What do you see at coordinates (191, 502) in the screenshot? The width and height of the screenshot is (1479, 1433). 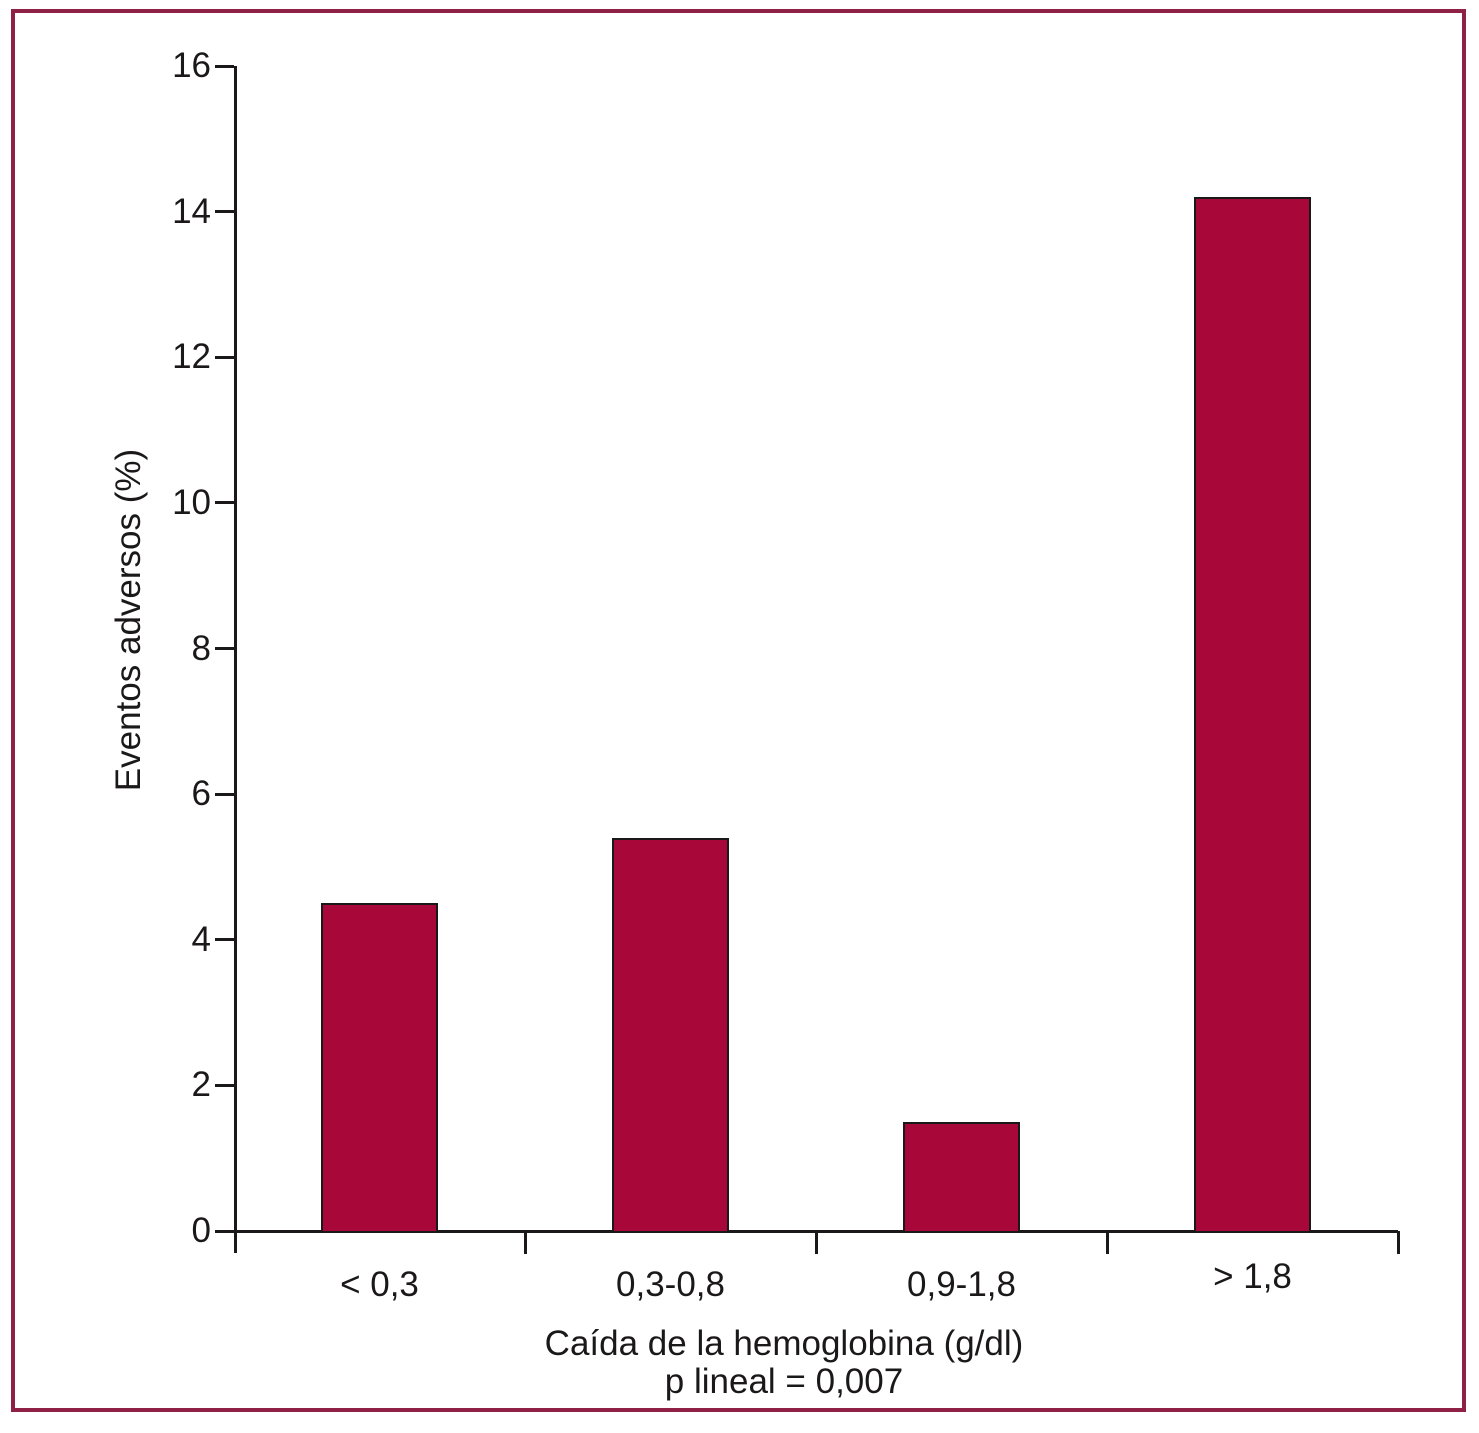 I see `y-tick-label: 10` at bounding box center [191, 502].